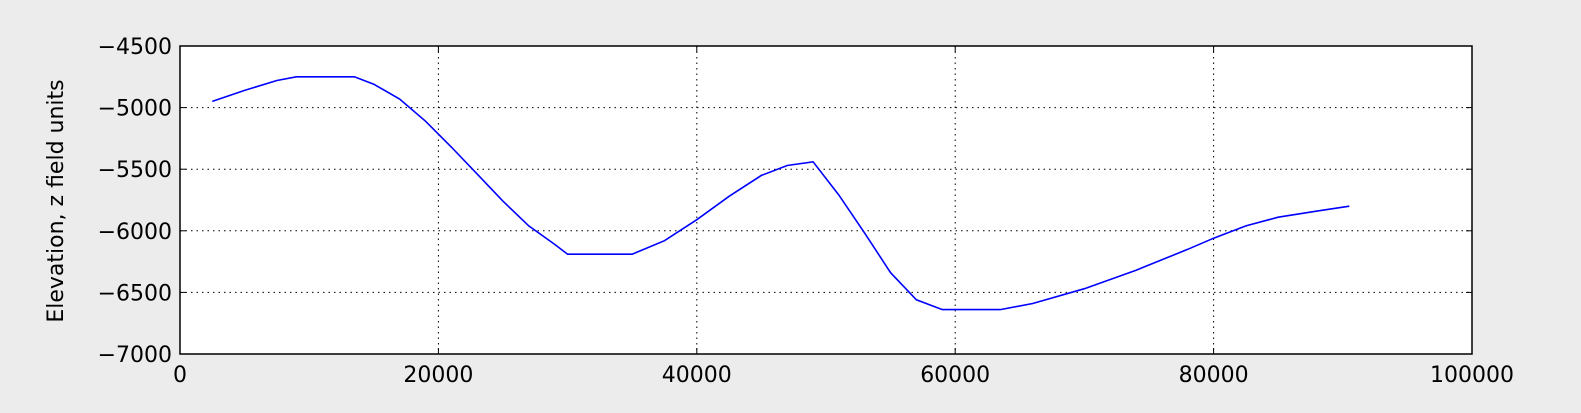 The height and width of the screenshot is (413, 1581). What do you see at coordinates (135, 293) in the screenshot?
I see `y-tick-label: −6500` at bounding box center [135, 293].